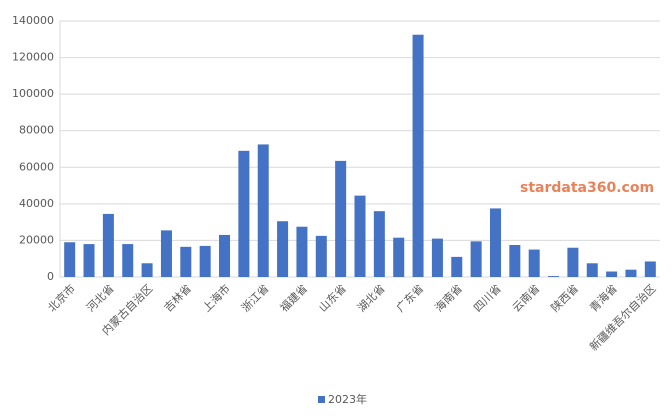 The height and width of the screenshot is (420, 672). I want to click on x-tick-label: 上海市, so click(216, 297).